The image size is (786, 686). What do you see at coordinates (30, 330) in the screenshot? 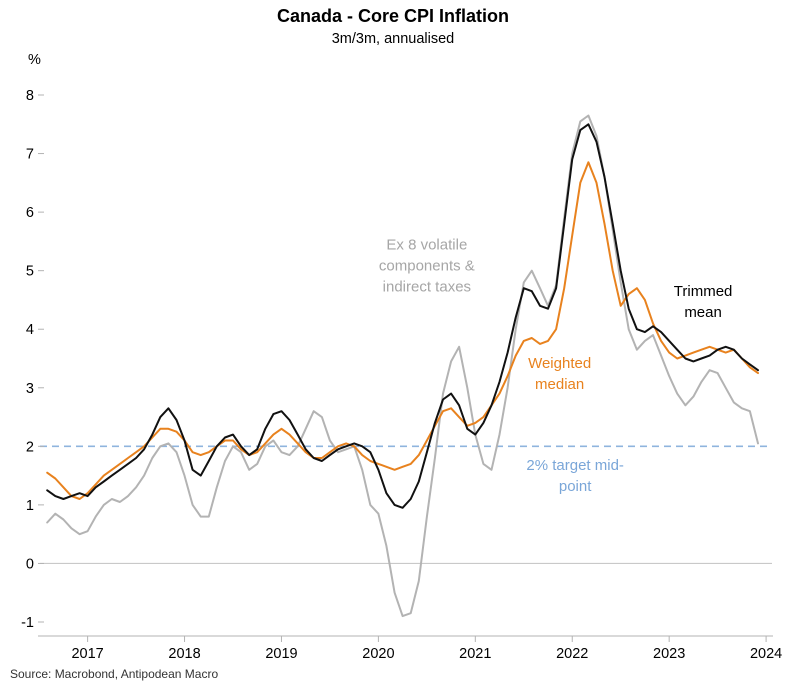
I see `y-tick-label: 4` at bounding box center [30, 330].